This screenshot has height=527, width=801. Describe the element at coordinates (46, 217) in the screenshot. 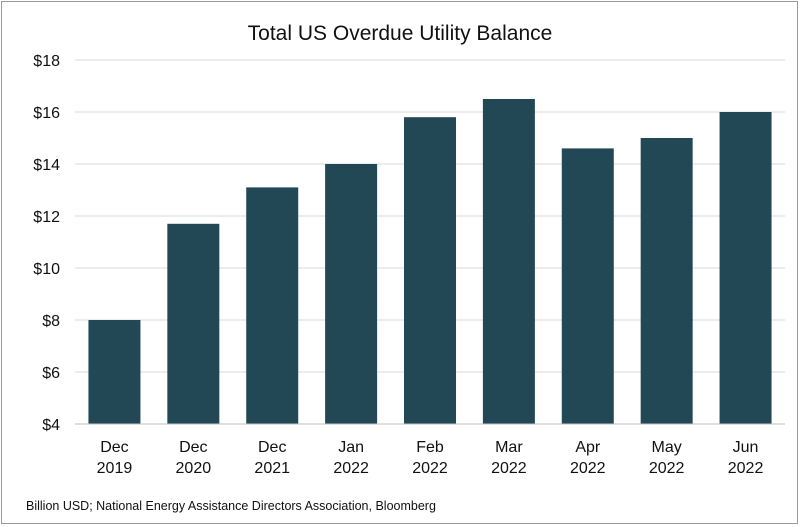

I see `y-tick-label: $12` at that location.